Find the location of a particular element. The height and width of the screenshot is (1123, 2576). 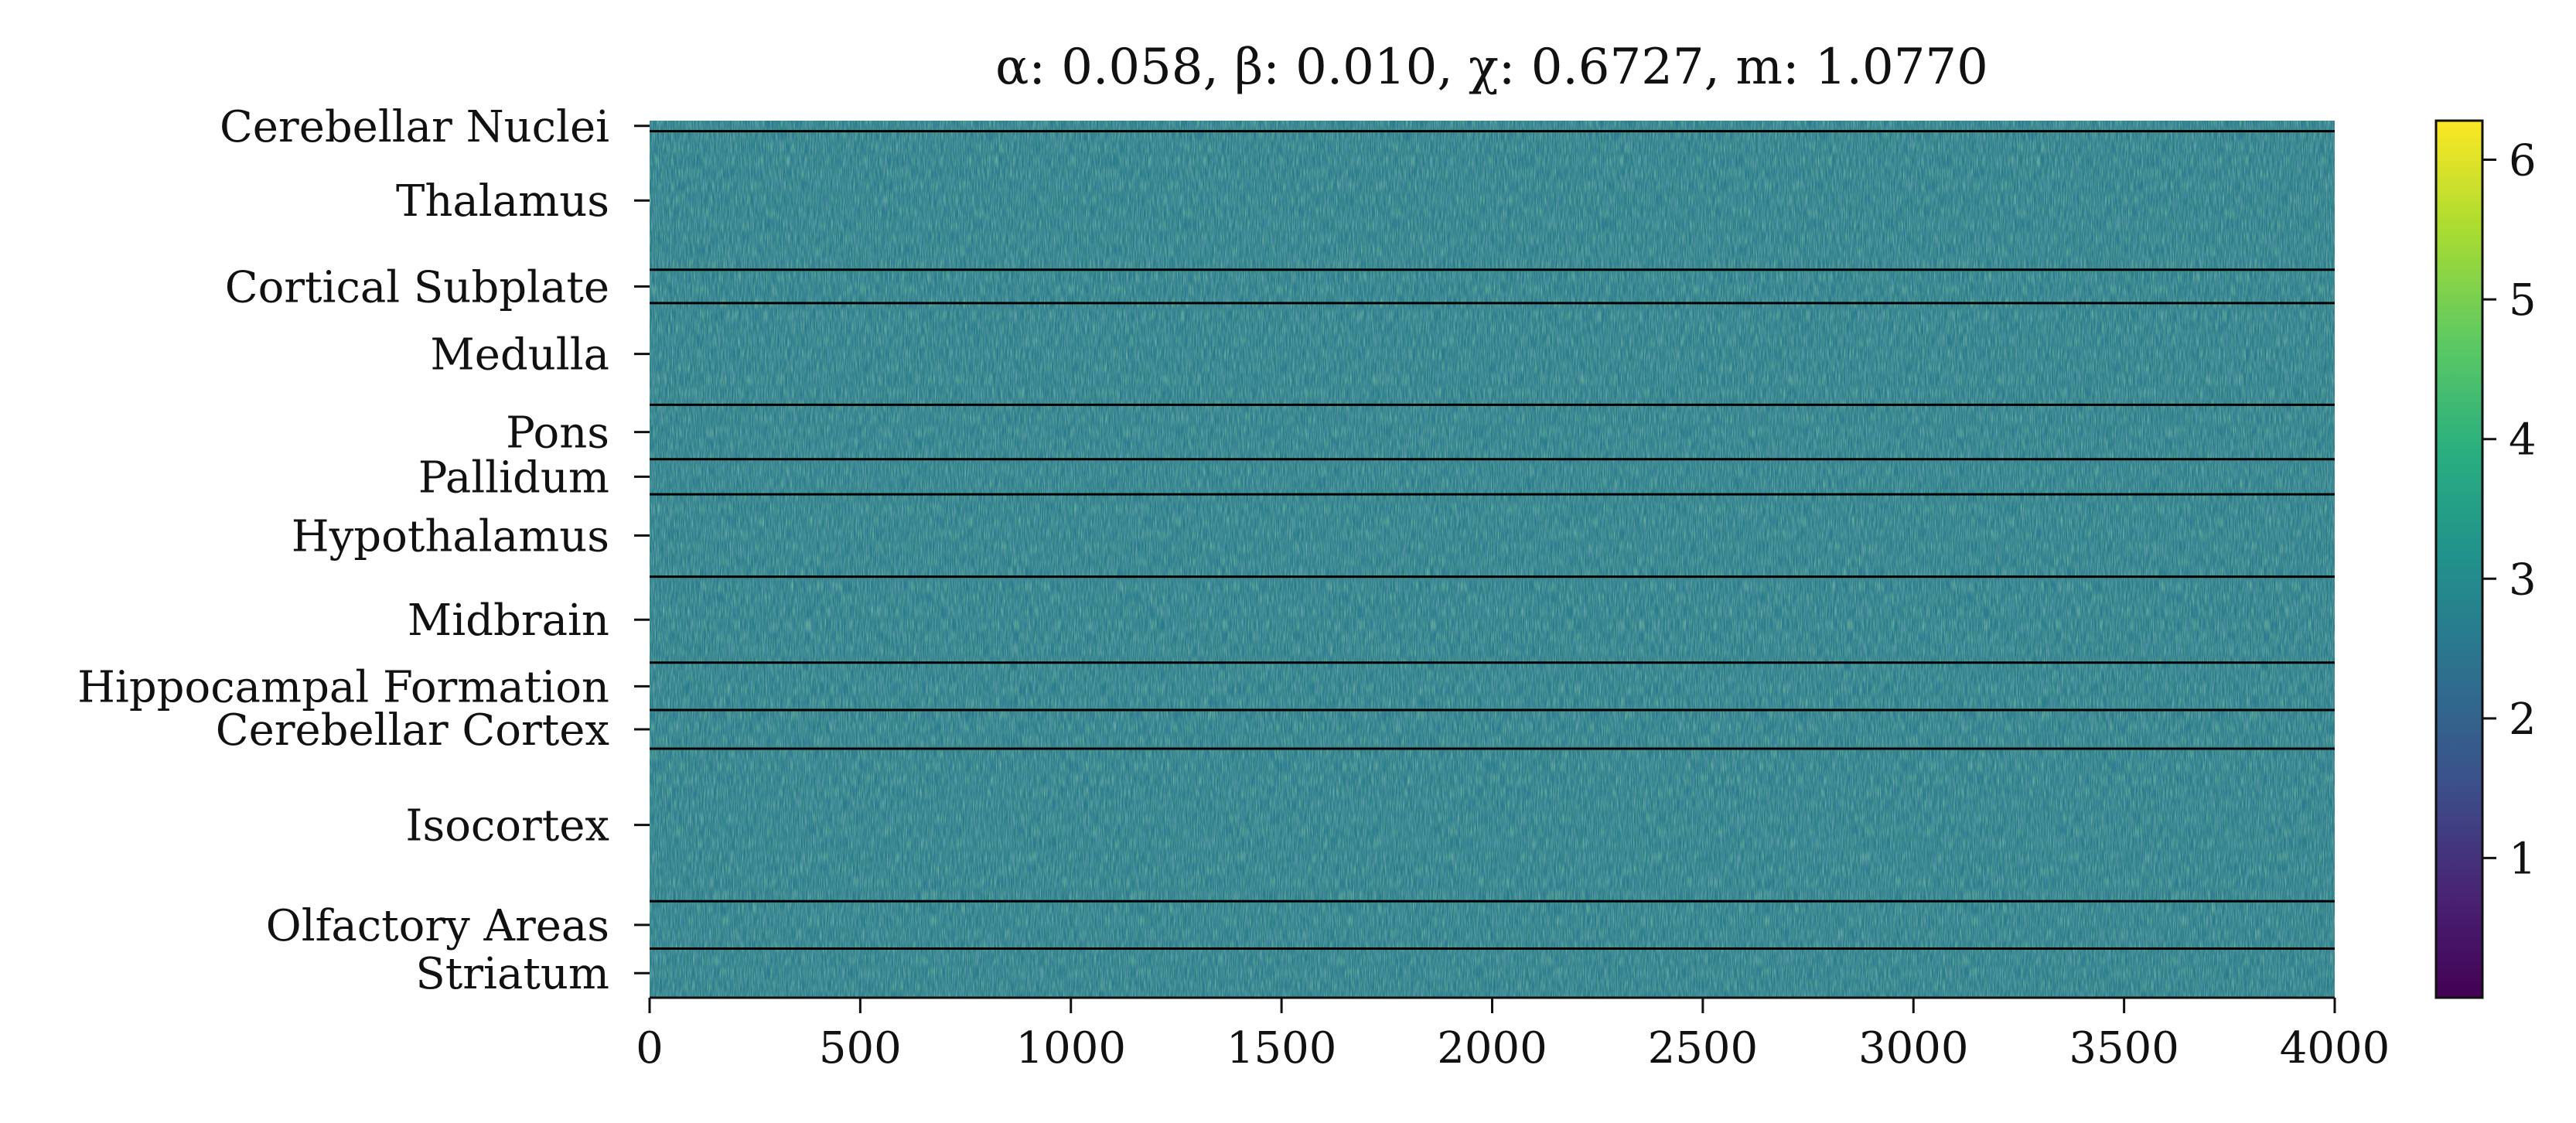

y-tick-label: Pallidum is located at coordinates (513, 477).